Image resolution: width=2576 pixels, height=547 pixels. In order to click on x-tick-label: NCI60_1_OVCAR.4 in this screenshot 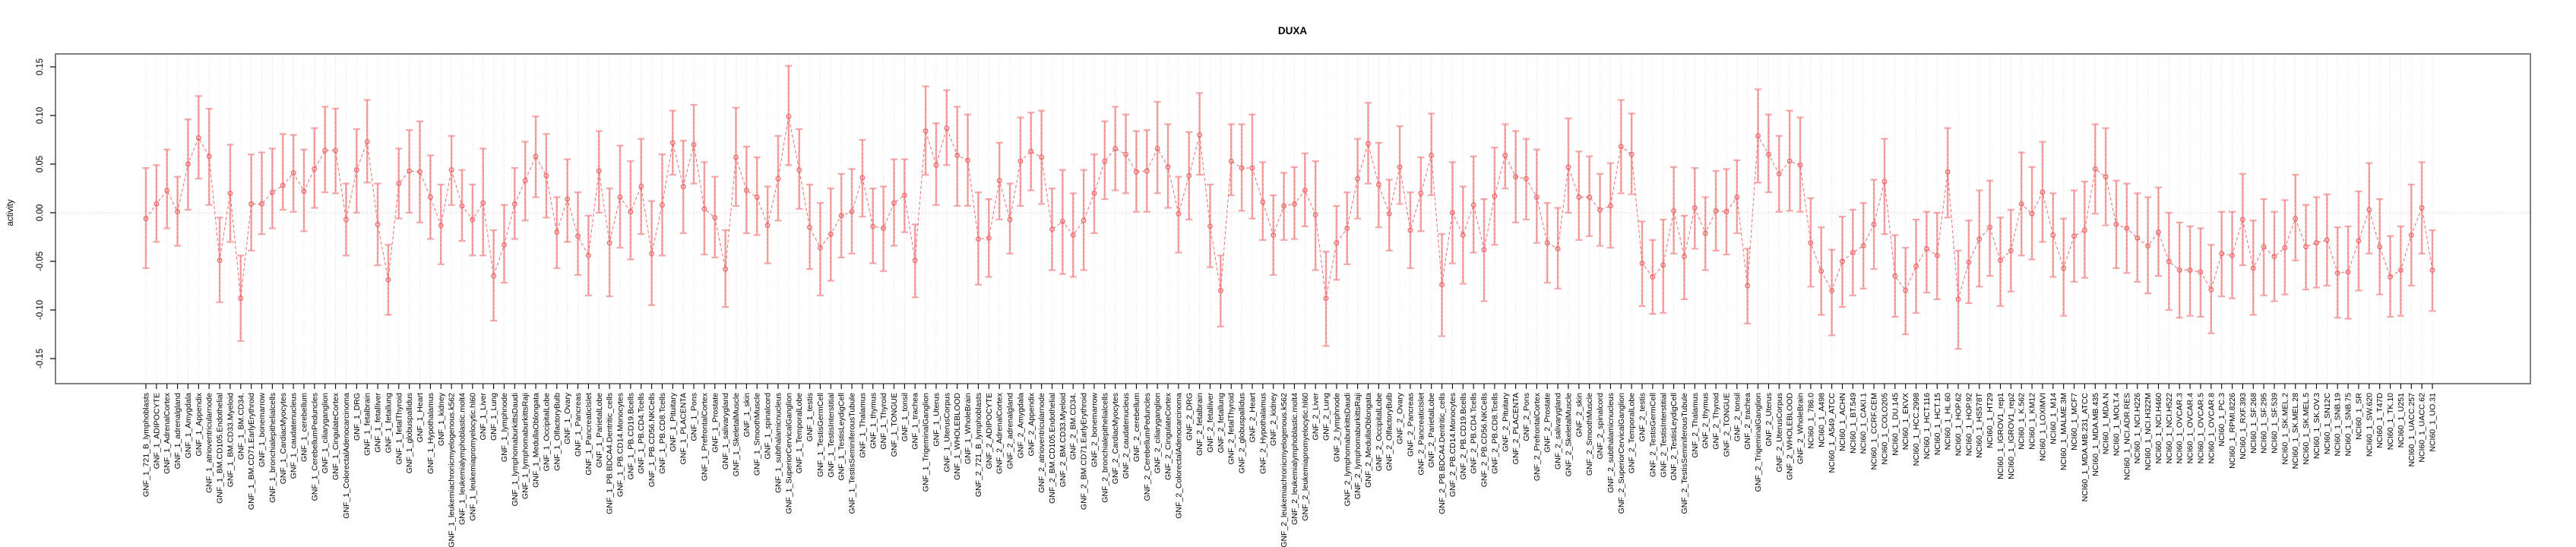, I will do `click(2190, 428)`.